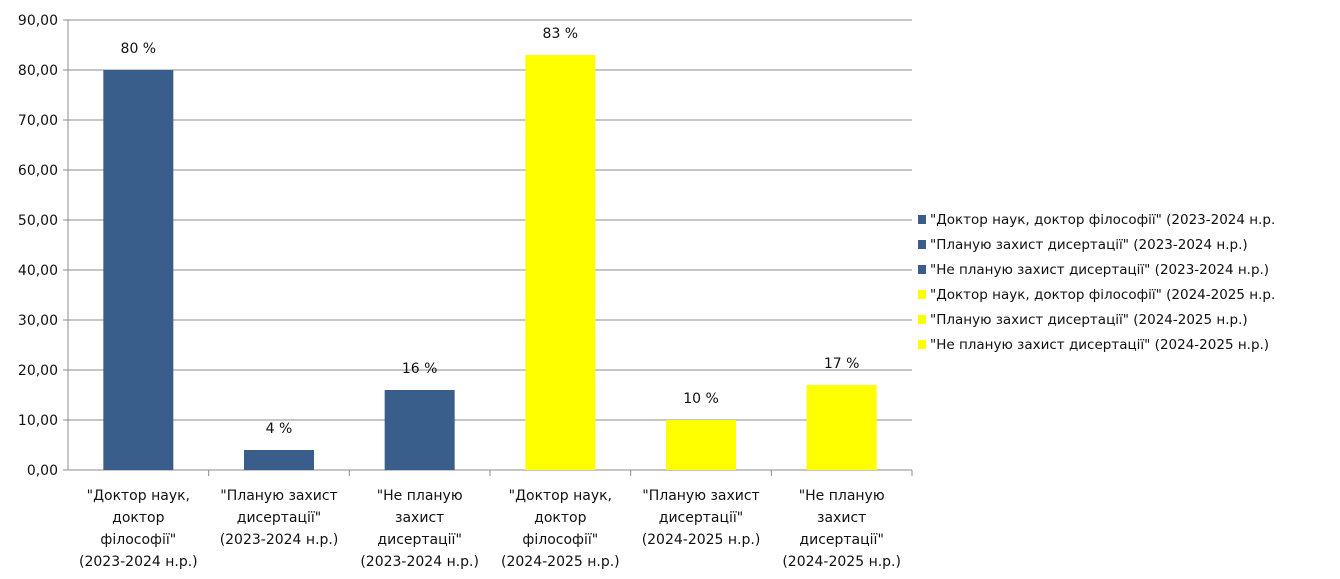  I want to click on y-tick-label: 70,00, so click(38, 121).